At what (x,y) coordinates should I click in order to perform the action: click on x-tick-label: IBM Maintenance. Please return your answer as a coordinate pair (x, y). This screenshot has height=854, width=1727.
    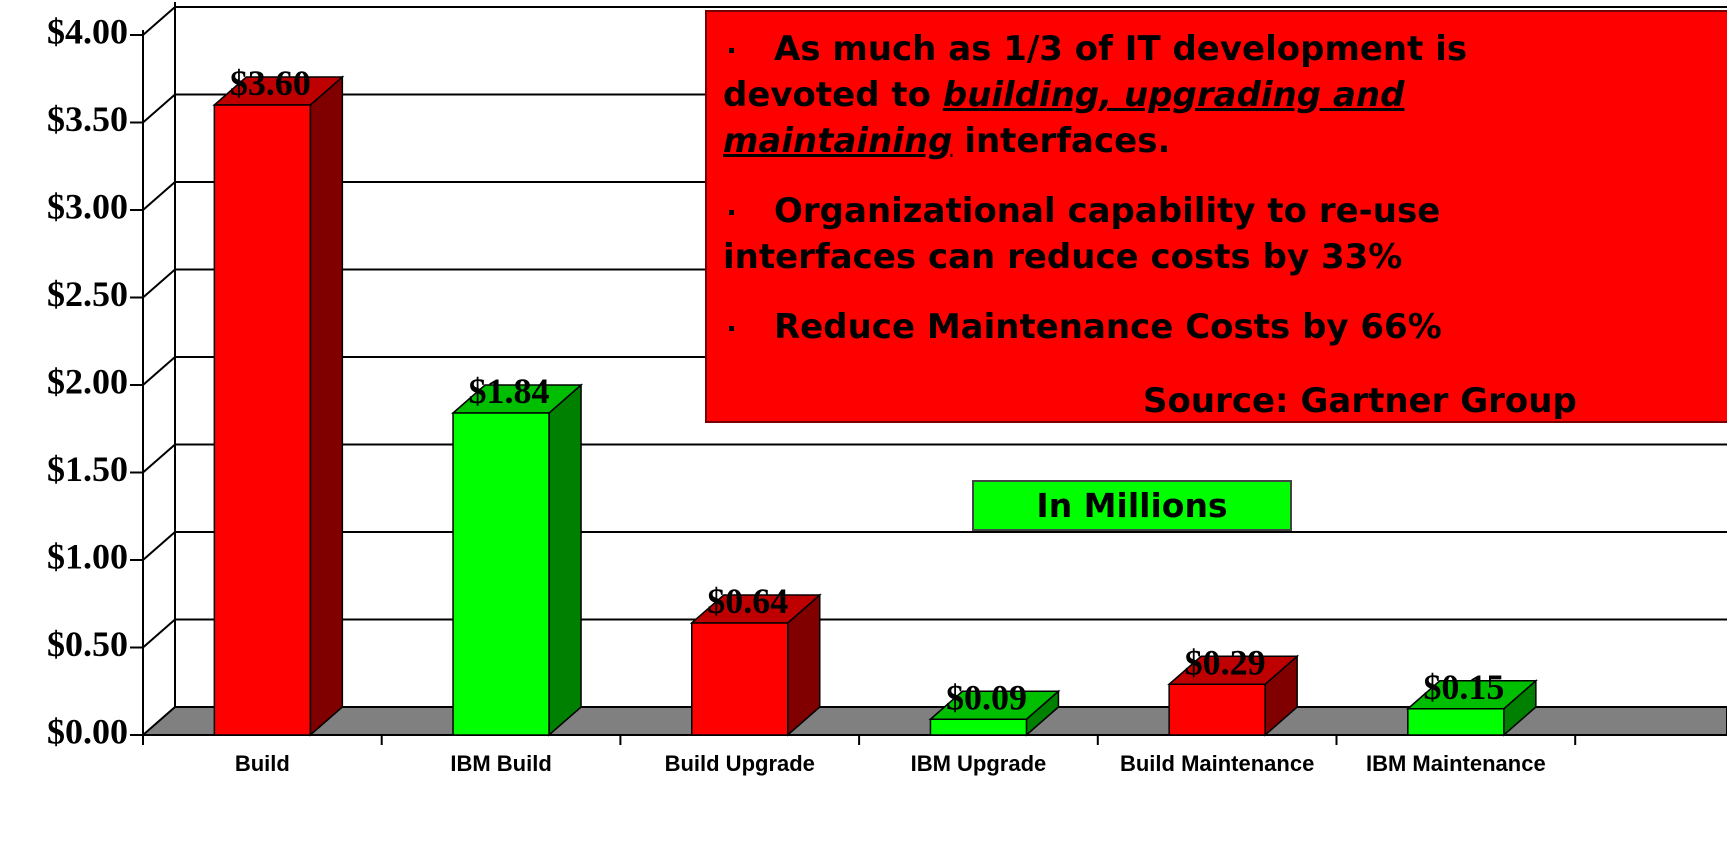
    Looking at the image, I should click on (1456, 763).